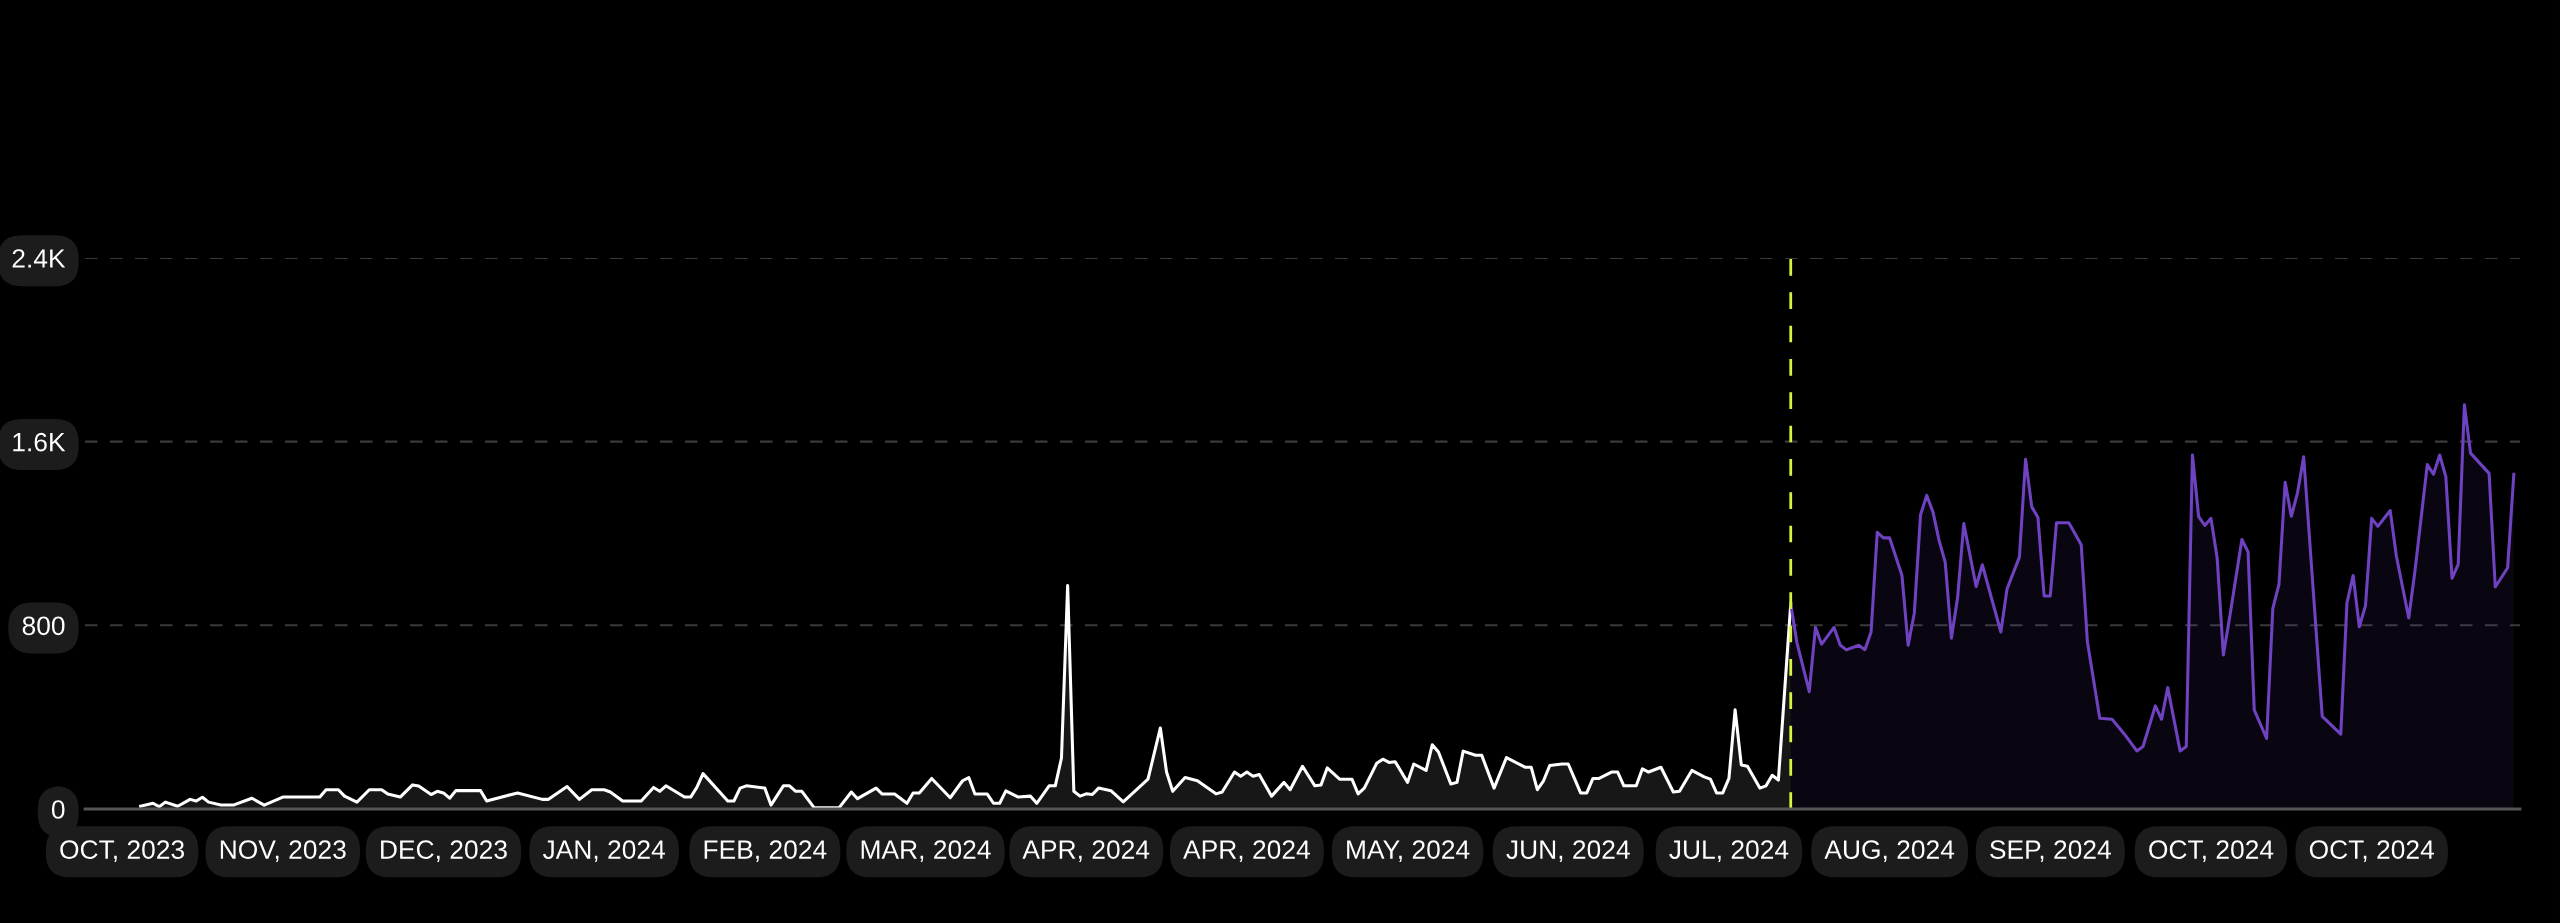  What do you see at coordinates (39, 258) in the screenshot?
I see `y-tick-label: 2.4K` at bounding box center [39, 258].